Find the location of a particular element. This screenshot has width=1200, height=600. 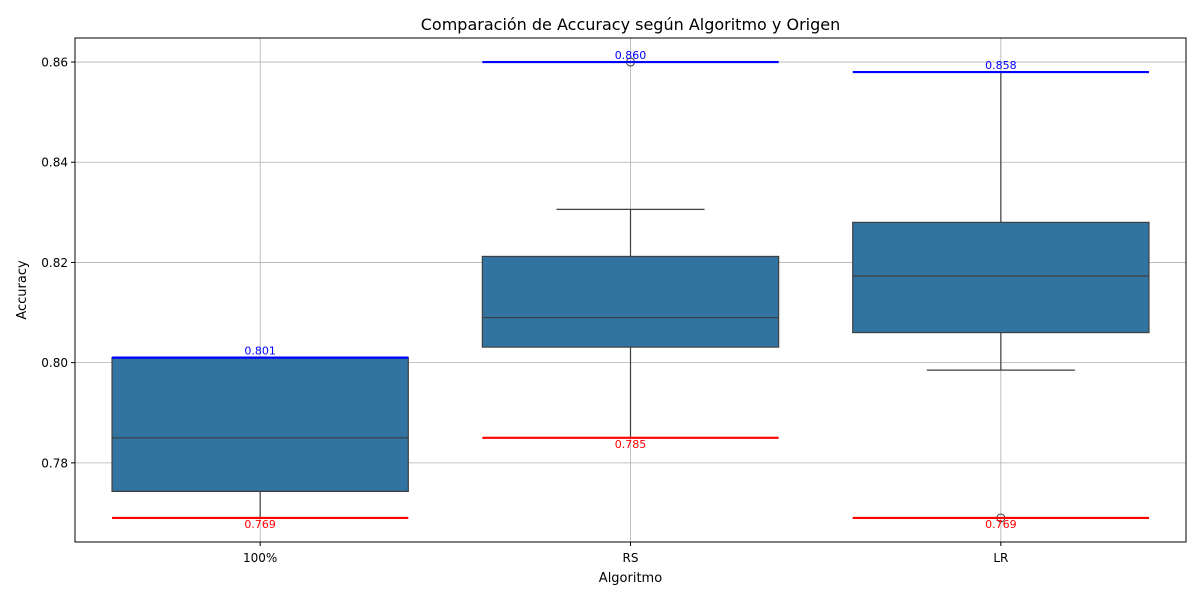

y-axis-label: Accuracy is located at coordinates (22, 290).